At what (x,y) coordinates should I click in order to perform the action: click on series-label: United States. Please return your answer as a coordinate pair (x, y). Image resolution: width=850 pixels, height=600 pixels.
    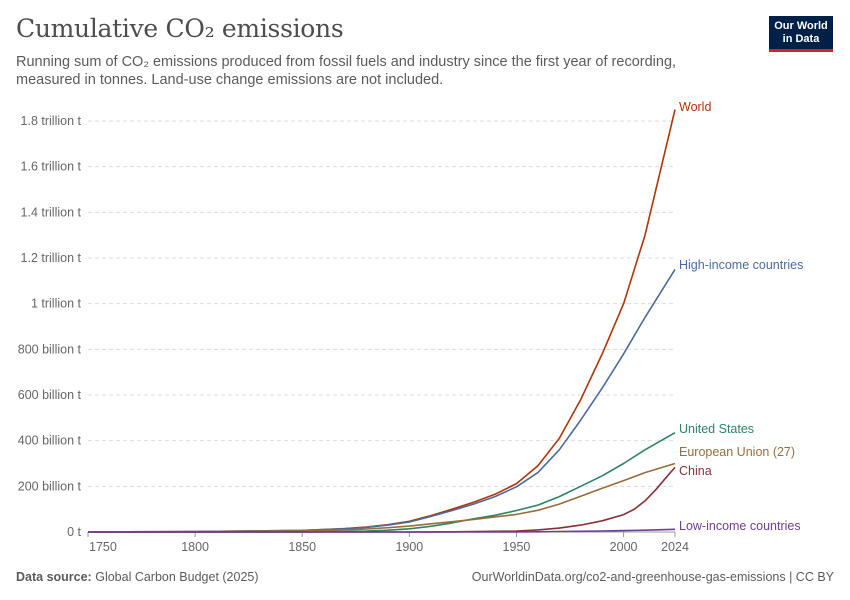
    Looking at the image, I should click on (716, 429).